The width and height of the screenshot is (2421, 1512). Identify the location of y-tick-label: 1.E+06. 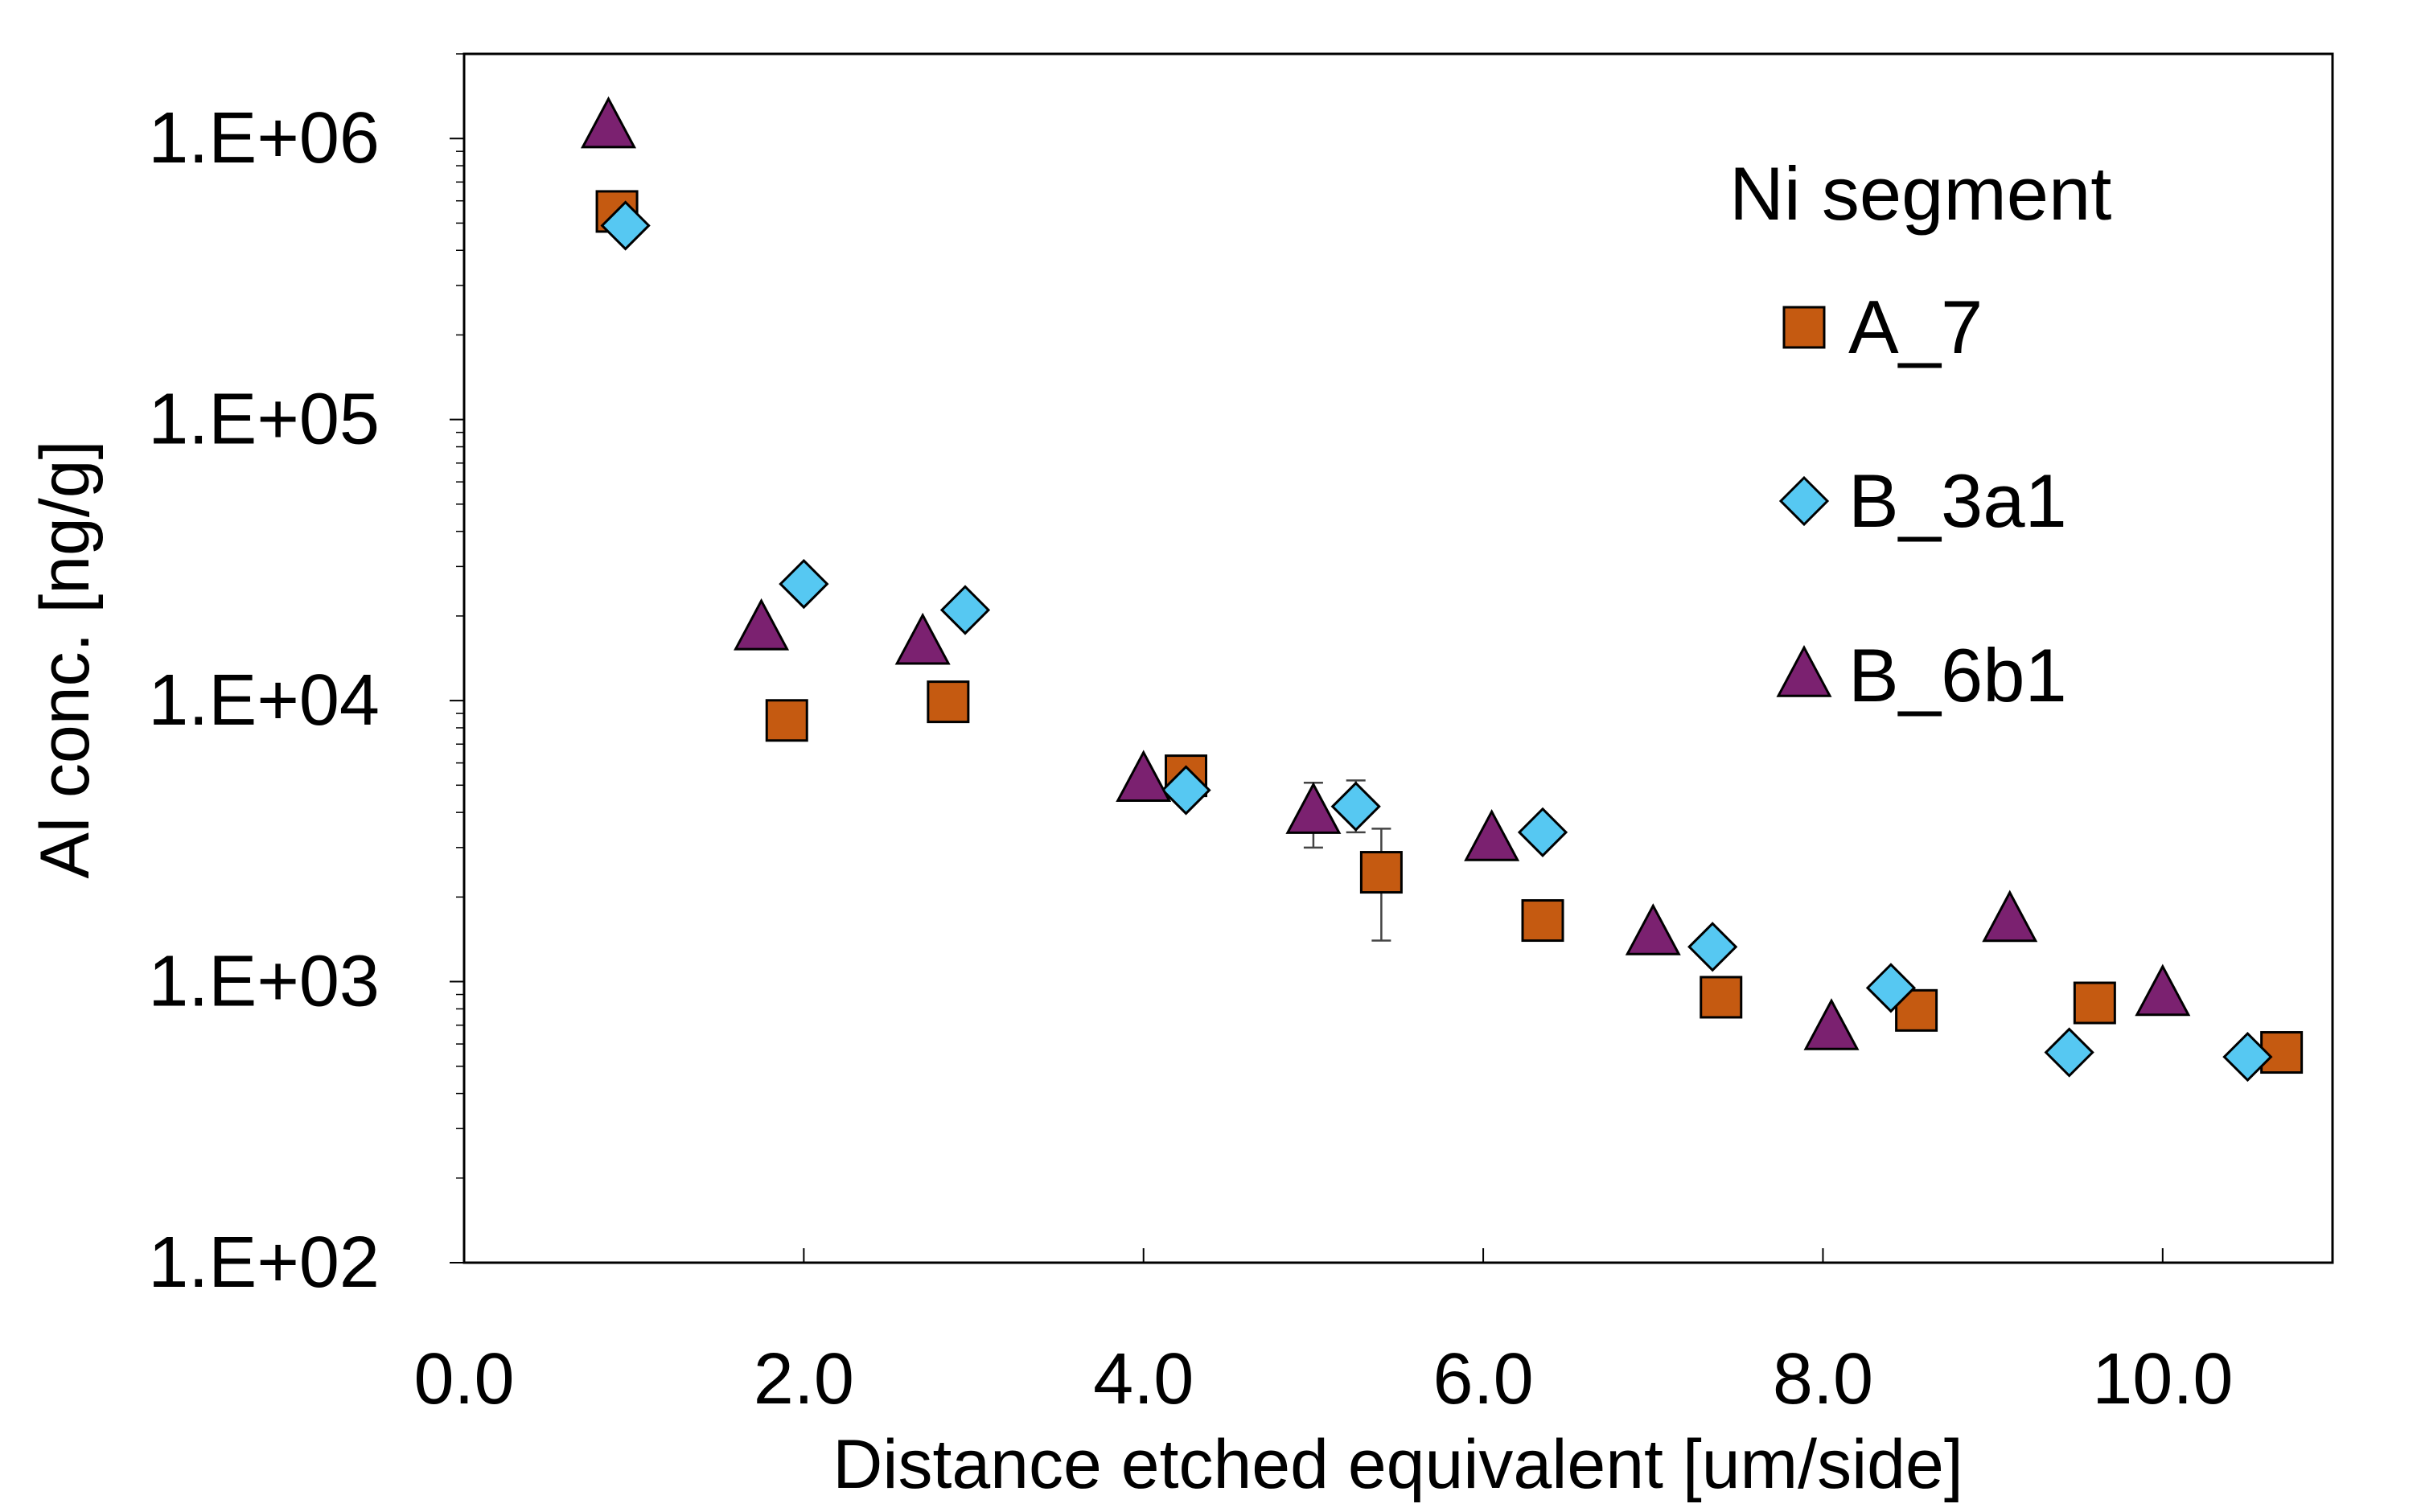
(264, 138).